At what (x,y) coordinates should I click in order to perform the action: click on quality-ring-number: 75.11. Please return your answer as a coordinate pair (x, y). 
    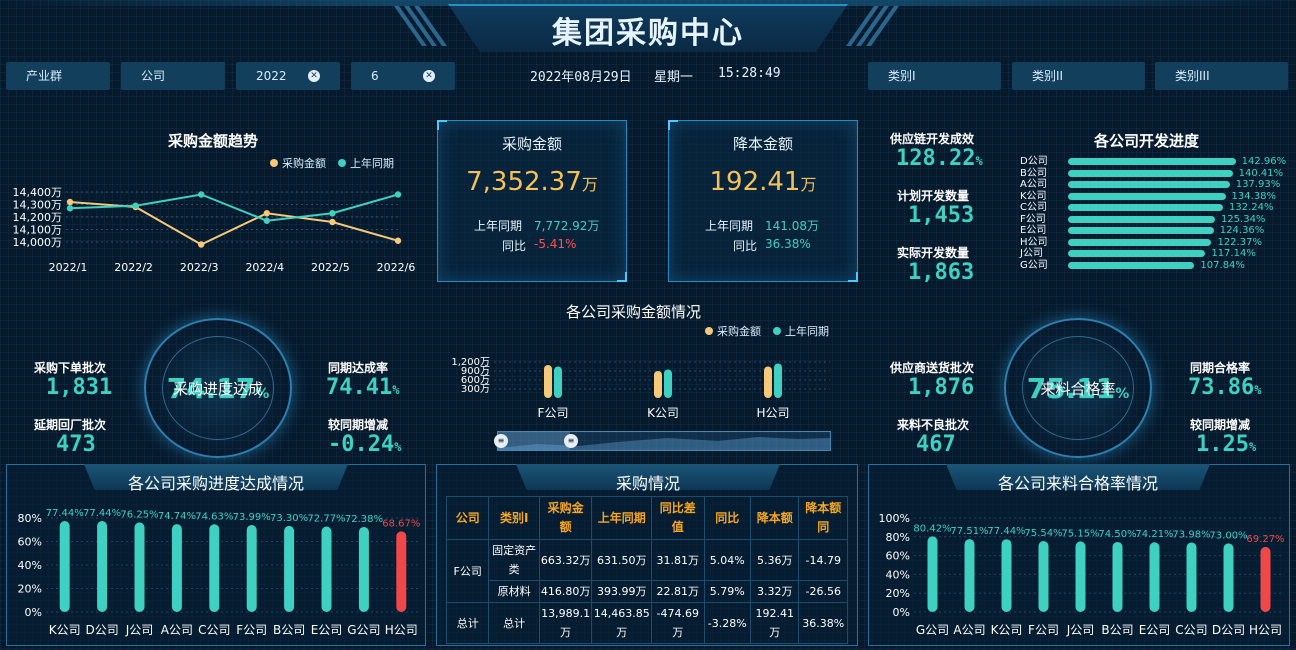
    Looking at the image, I should click on (1071, 388).